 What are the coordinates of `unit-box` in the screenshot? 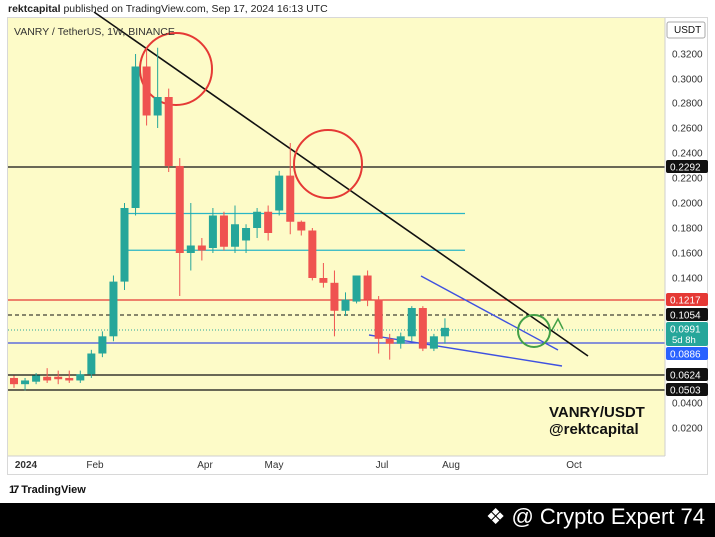 It's located at (686, 30).